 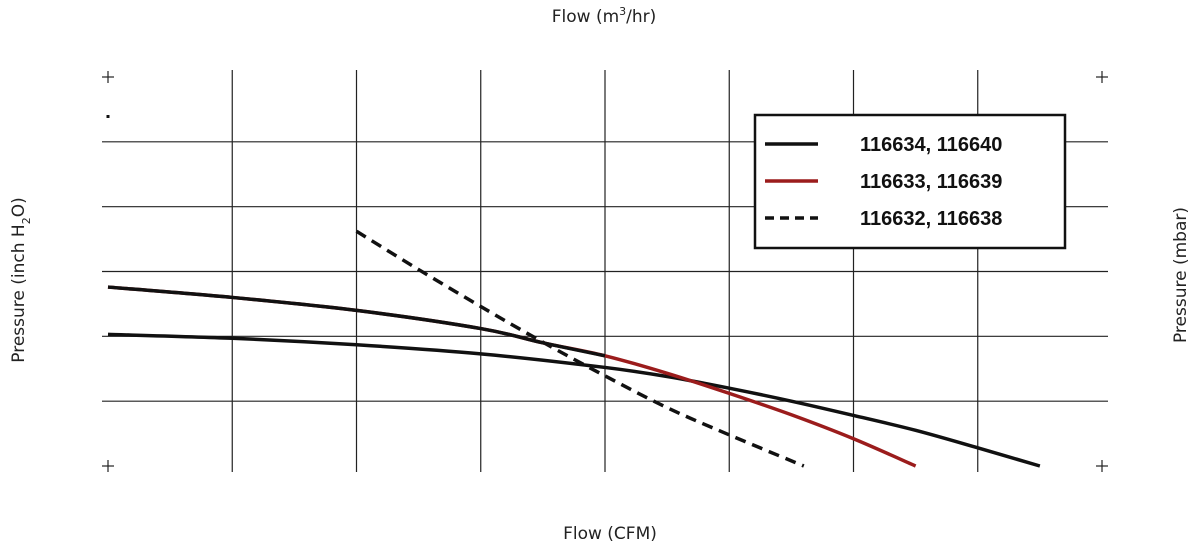 What do you see at coordinates (356, 321) in the screenshot?
I see `series-line-2-upper-segment` at bounding box center [356, 321].